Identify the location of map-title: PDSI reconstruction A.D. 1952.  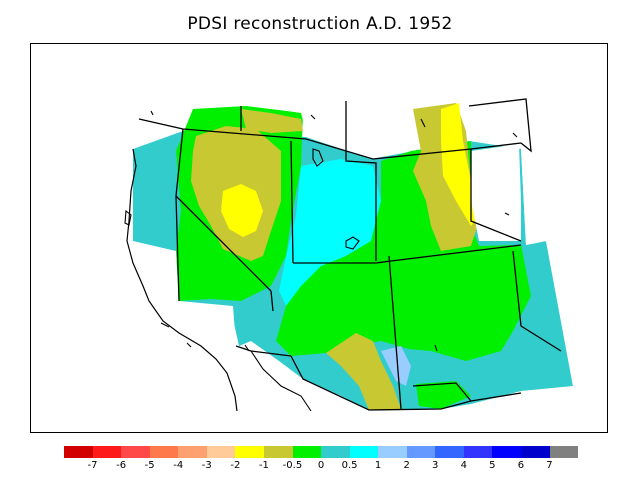
(320, 24).